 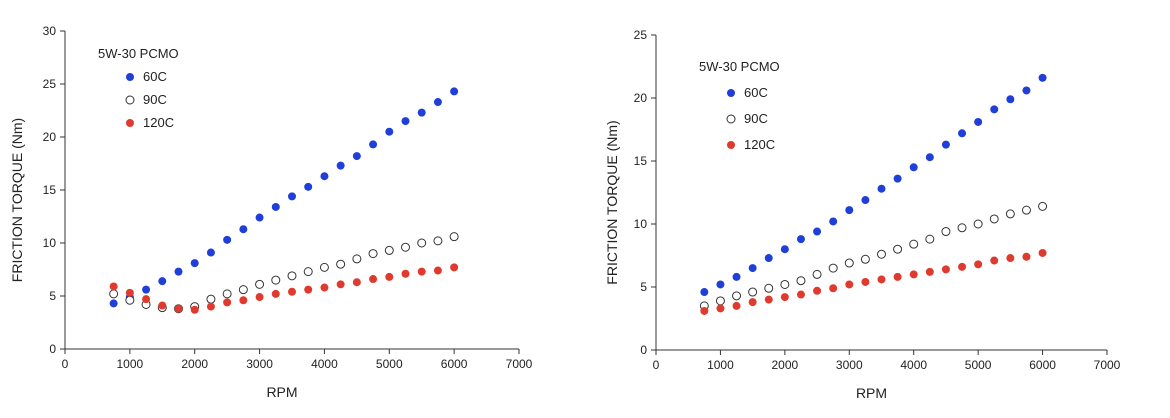 What do you see at coordinates (50, 190) in the screenshot?
I see `y-tick-label: 15` at bounding box center [50, 190].